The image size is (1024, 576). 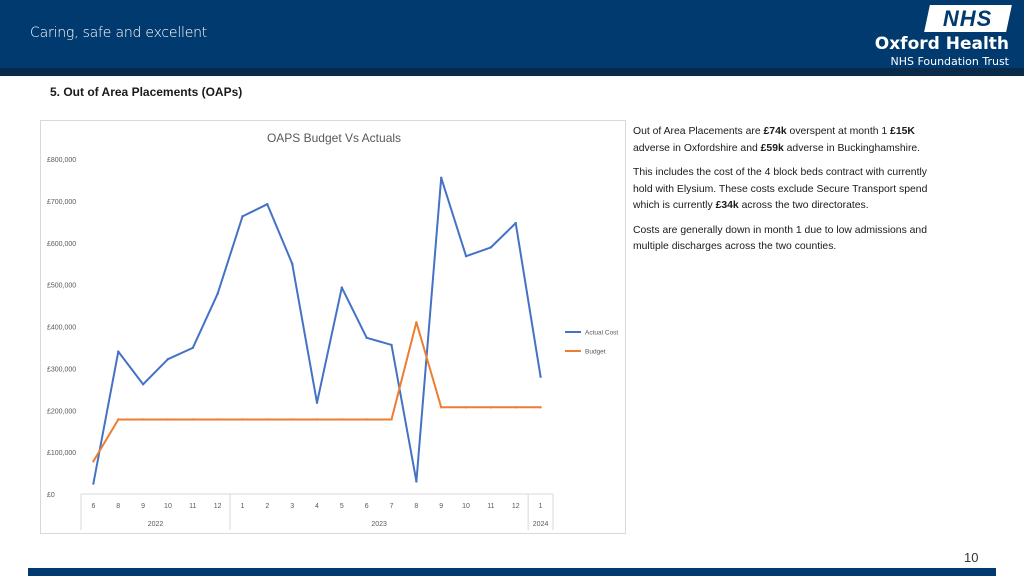 I want to click on y-tick-label: £300,000, so click(x=61, y=369).